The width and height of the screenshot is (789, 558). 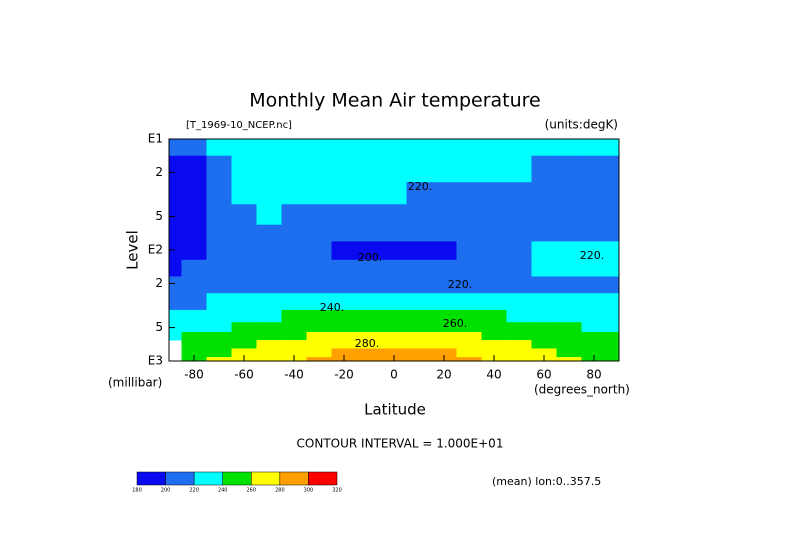 I want to click on colorbar-label: 320, so click(x=337, y=491).